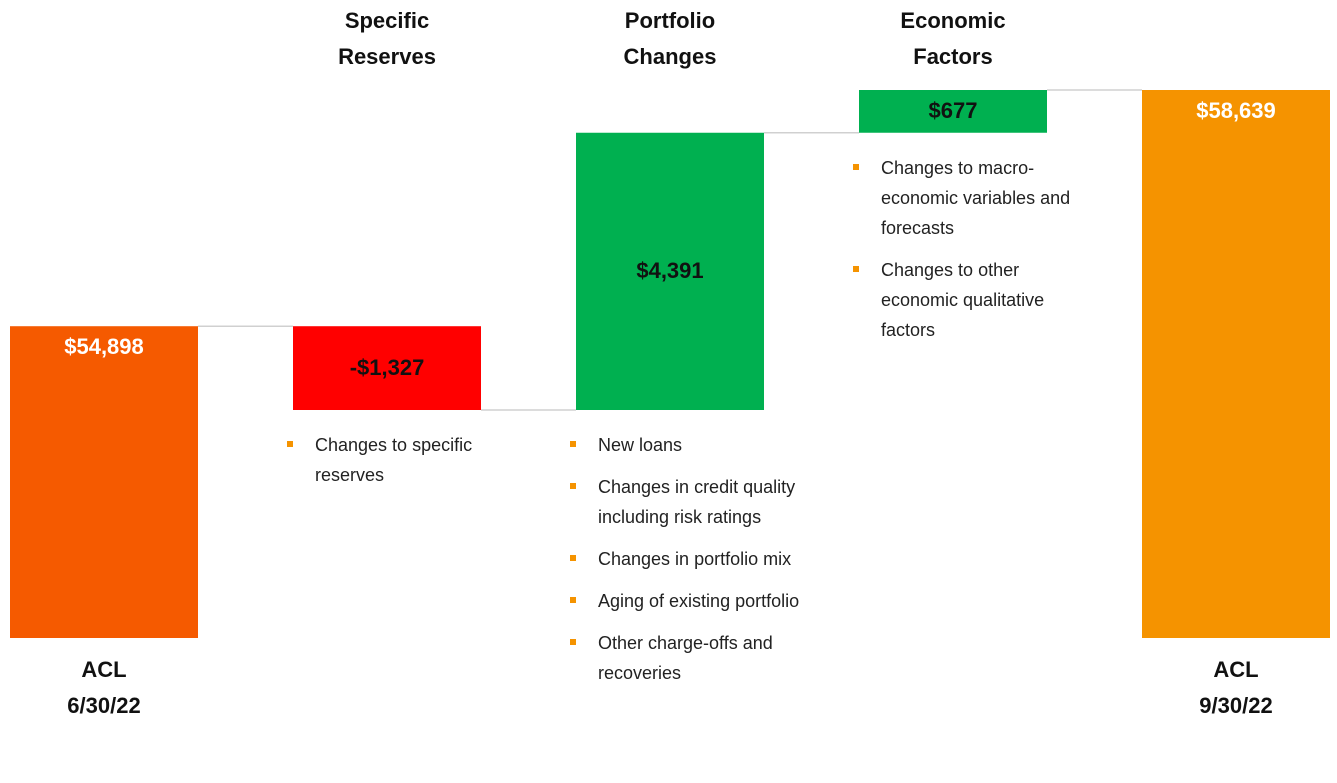  What do you see at coordinates (1236, 110) in the screenshot?
I see `value-label: $58,639` at bounding box center [1236, 110].